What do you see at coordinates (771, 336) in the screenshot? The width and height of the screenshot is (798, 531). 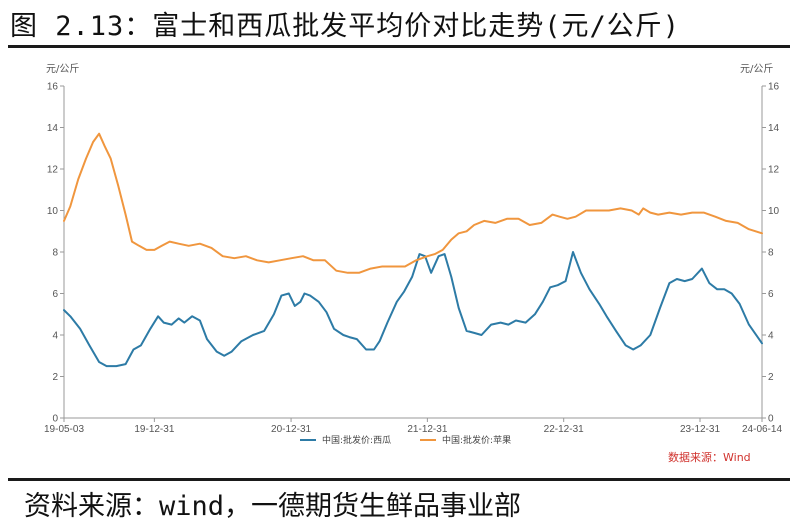 I see `right-y-tick-label: 4` at bounding box center [771, 336].